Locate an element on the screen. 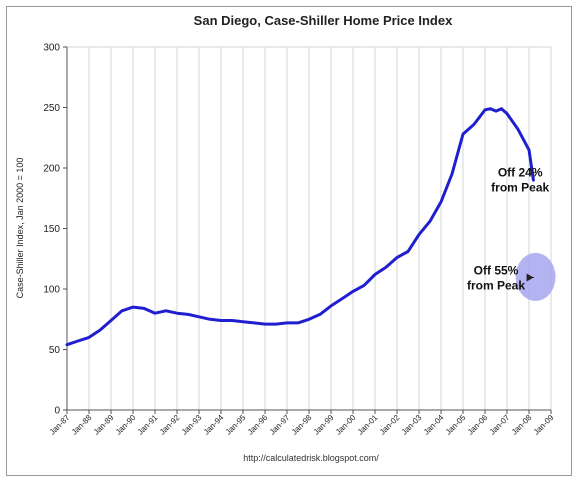  x-tick-label: Jan-96 is located at coordinates (258, 425).